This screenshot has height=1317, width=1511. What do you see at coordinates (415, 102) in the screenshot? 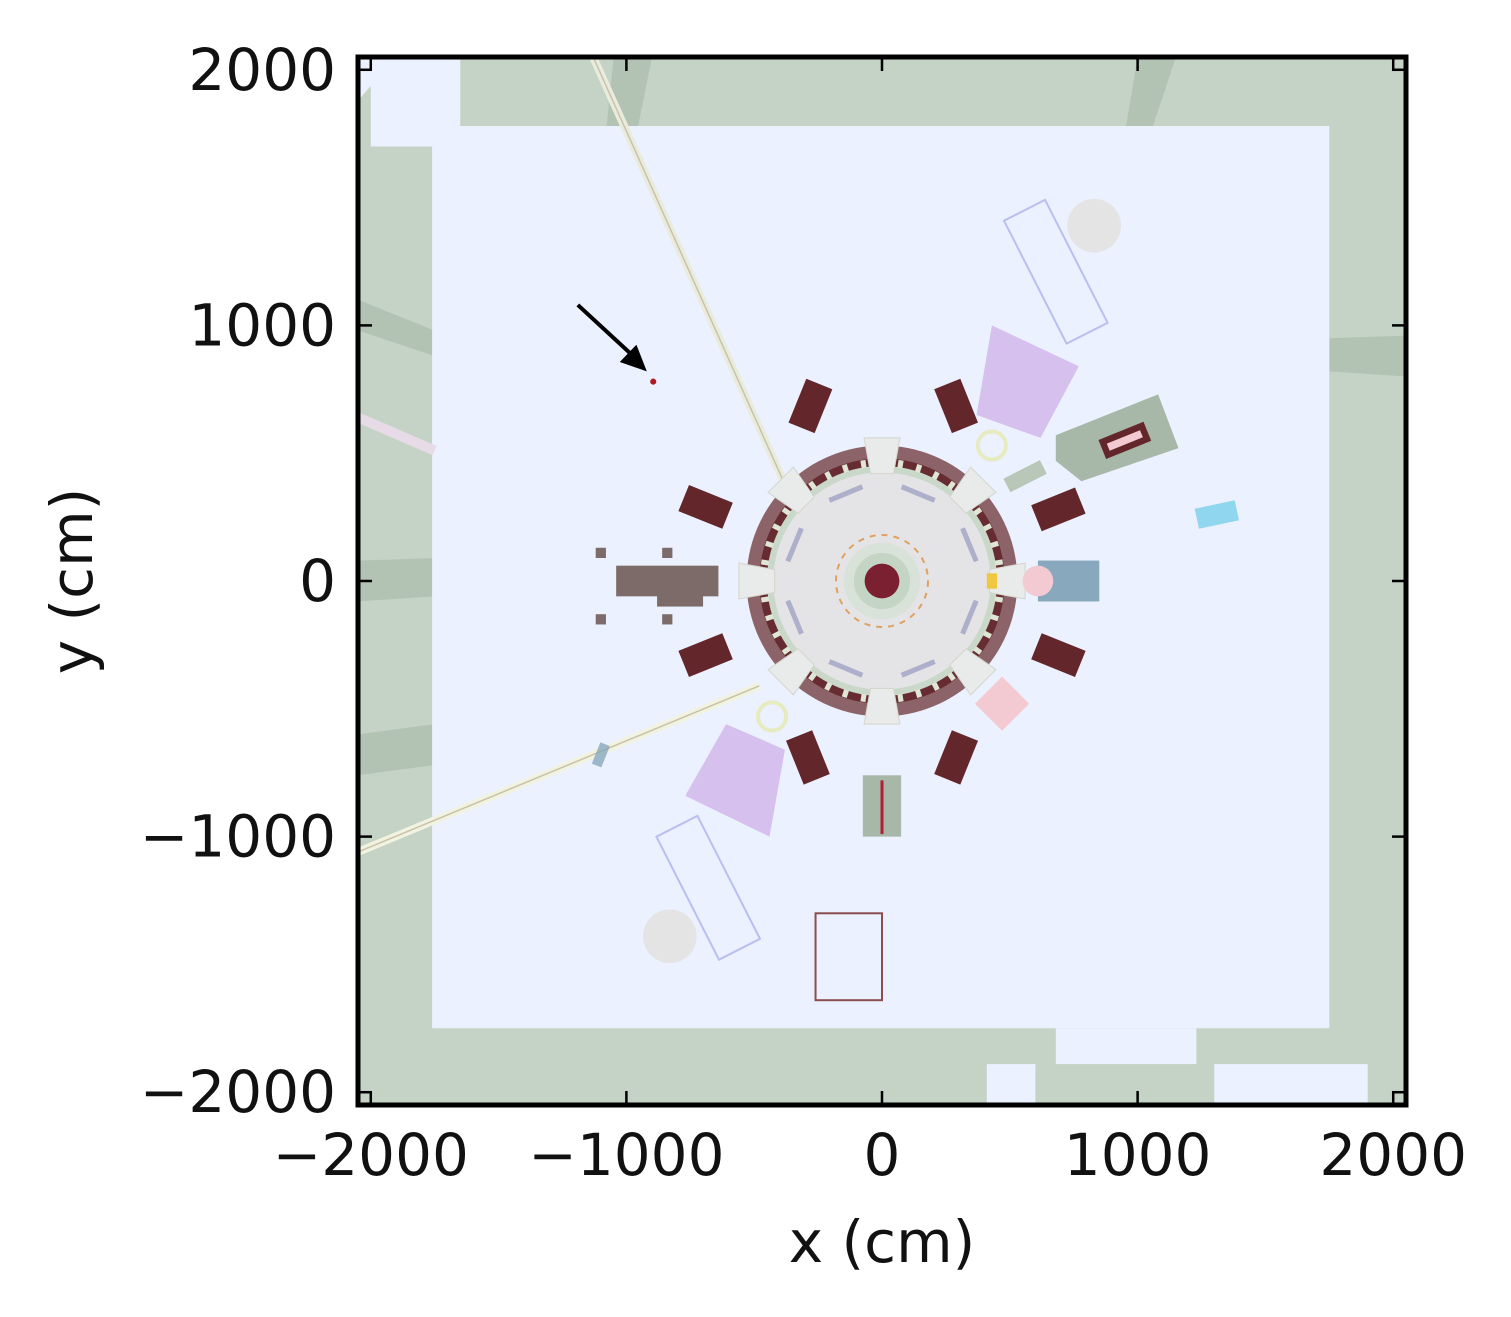
I see `hall-corner-opening` at bounding box center [415, 102].